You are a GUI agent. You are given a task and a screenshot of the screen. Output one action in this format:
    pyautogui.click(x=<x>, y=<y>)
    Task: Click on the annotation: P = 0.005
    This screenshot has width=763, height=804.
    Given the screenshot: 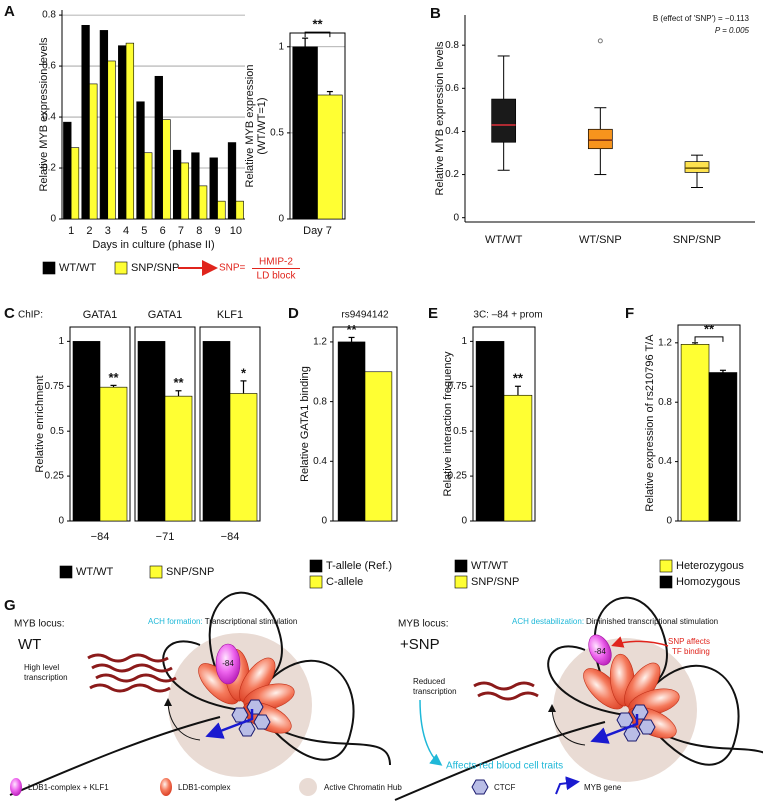 What is the action you would take?
    pyautogui.click(x=732, y=30)
    